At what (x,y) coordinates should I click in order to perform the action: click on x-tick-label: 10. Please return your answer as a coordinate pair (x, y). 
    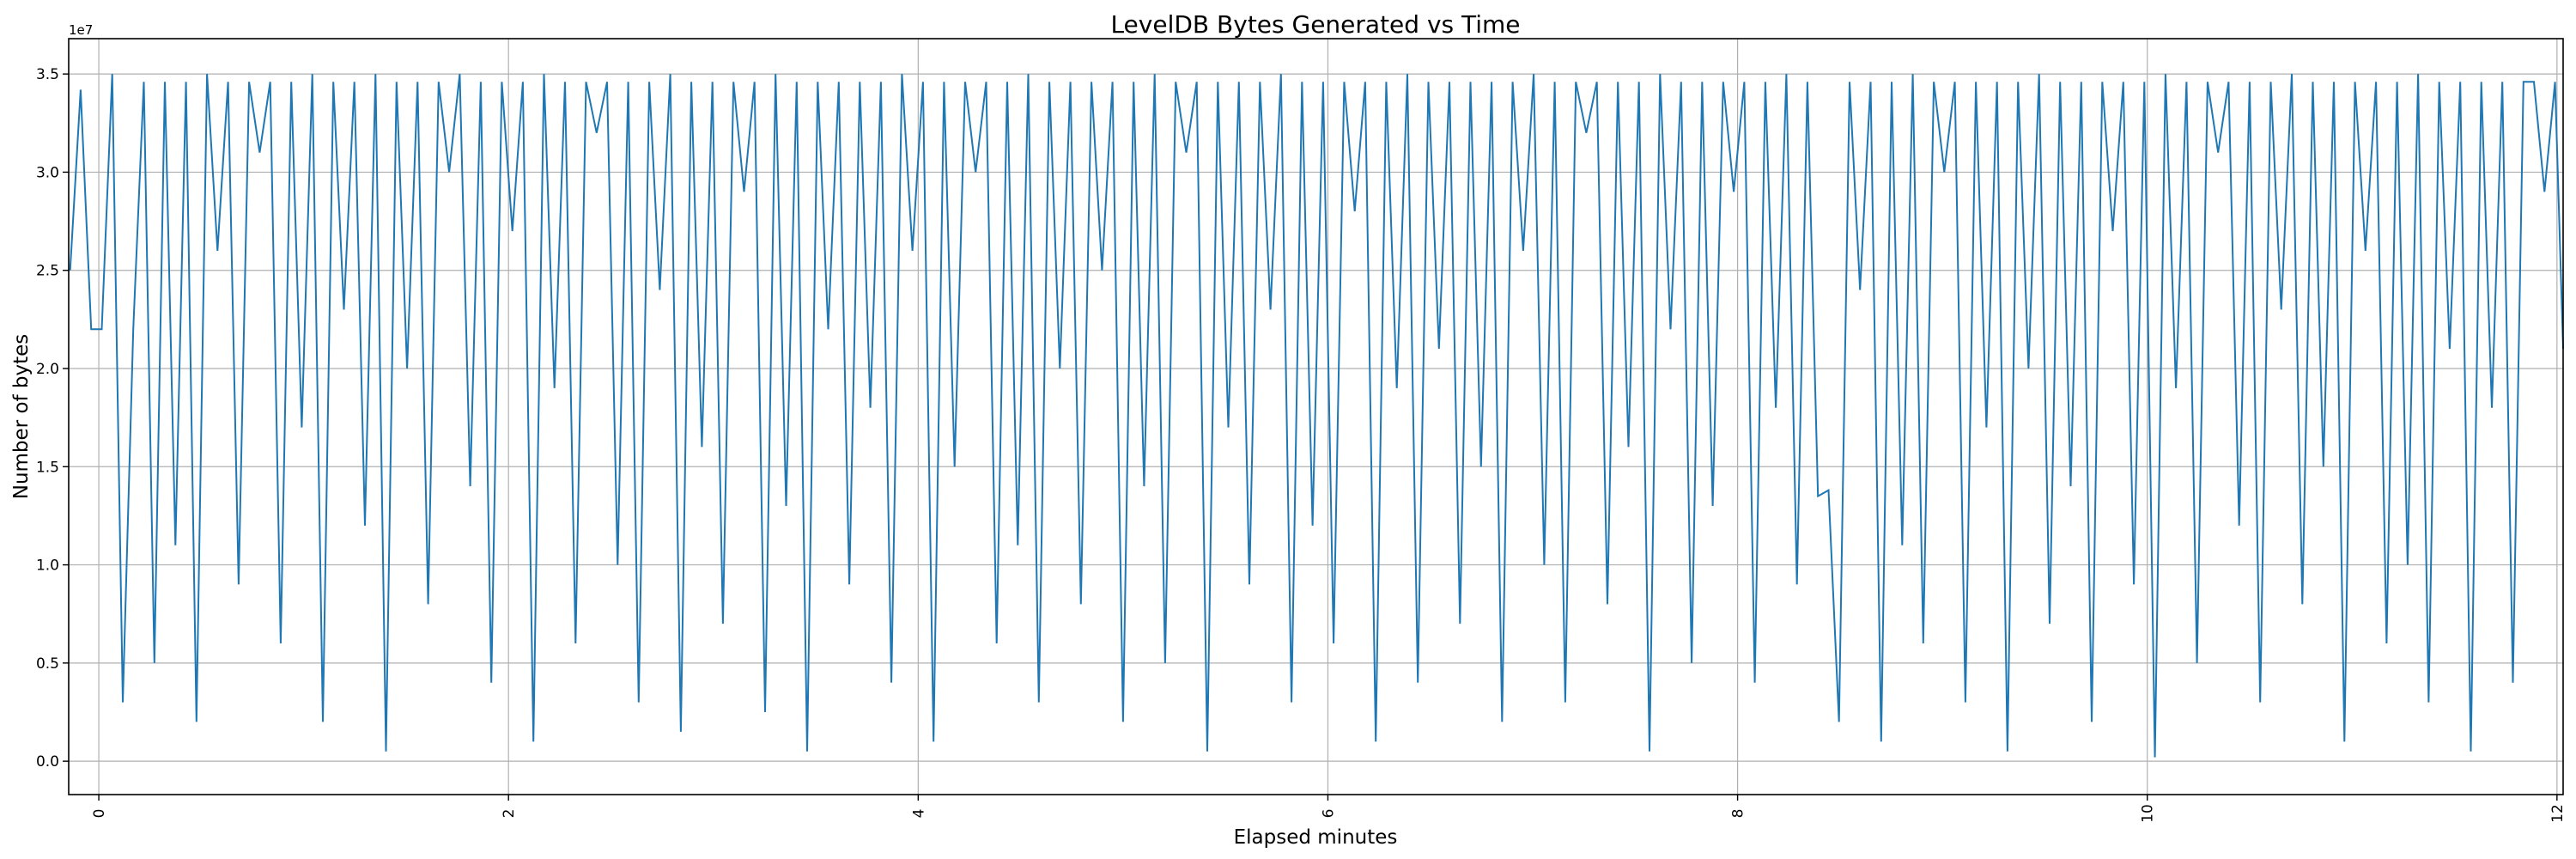
    Looking at the image, I should click on (2148, 814).